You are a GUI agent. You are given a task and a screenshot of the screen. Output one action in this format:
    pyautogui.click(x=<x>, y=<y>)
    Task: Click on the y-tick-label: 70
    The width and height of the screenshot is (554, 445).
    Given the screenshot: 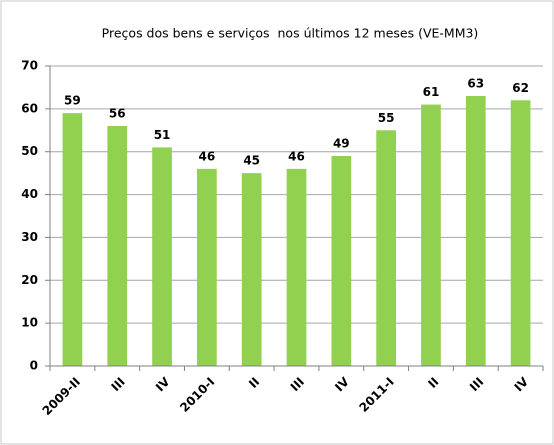 What is the action you would take?
    pyautogui.click(x=29, y=66)
    